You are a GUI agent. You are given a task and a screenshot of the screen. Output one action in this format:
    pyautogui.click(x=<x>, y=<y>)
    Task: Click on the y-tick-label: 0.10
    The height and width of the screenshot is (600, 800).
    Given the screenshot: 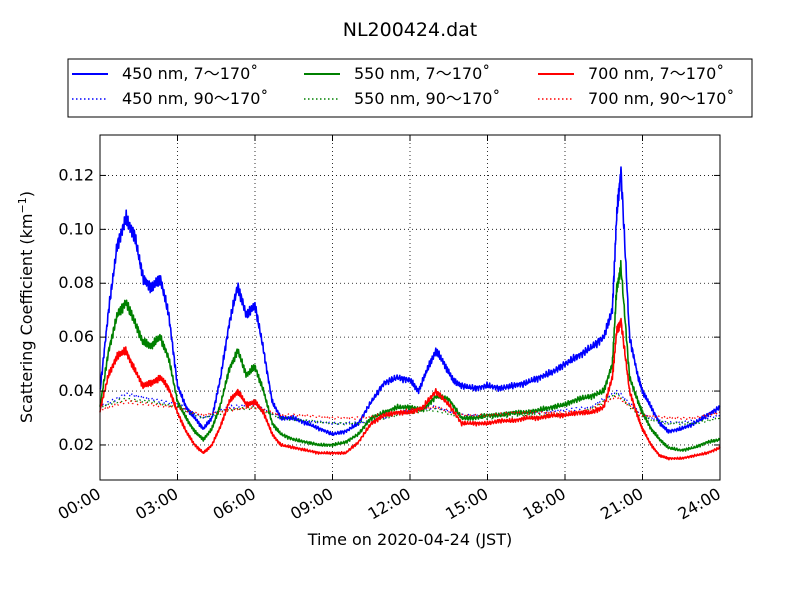 What is the action you would take?
    pyautogui.click(x=76, y=228)
    